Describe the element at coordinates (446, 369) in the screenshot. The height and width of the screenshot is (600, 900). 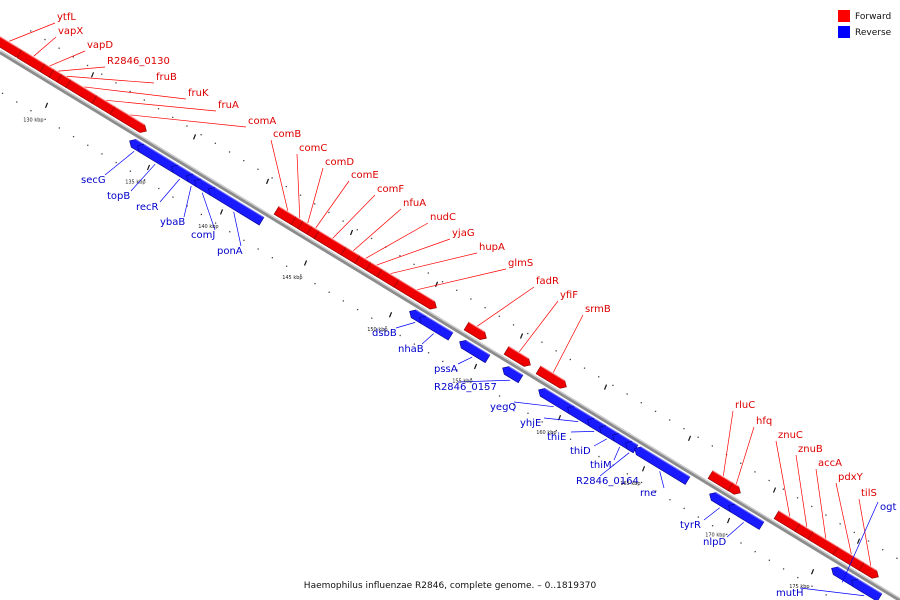
I see `reverse-gene-label: pssA` at that location.